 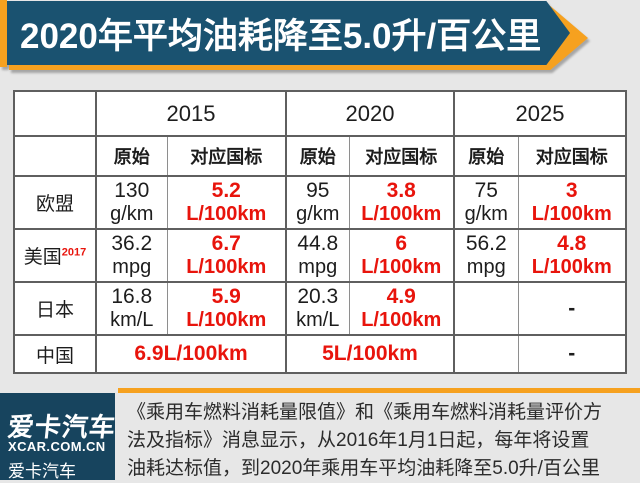 I want to click on xcar-logo-caption: 爱卡汽车, so click(x=42, y=471).